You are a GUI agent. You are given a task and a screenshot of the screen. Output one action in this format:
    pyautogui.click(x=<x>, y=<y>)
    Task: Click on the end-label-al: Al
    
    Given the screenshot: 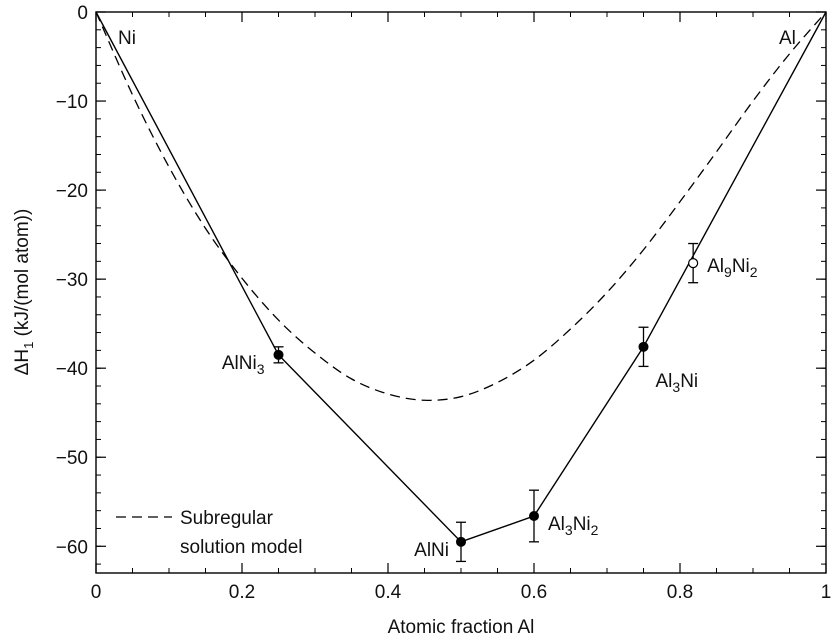 What is the action you would take?
    pyautogui.click(x=787, y=38)
    